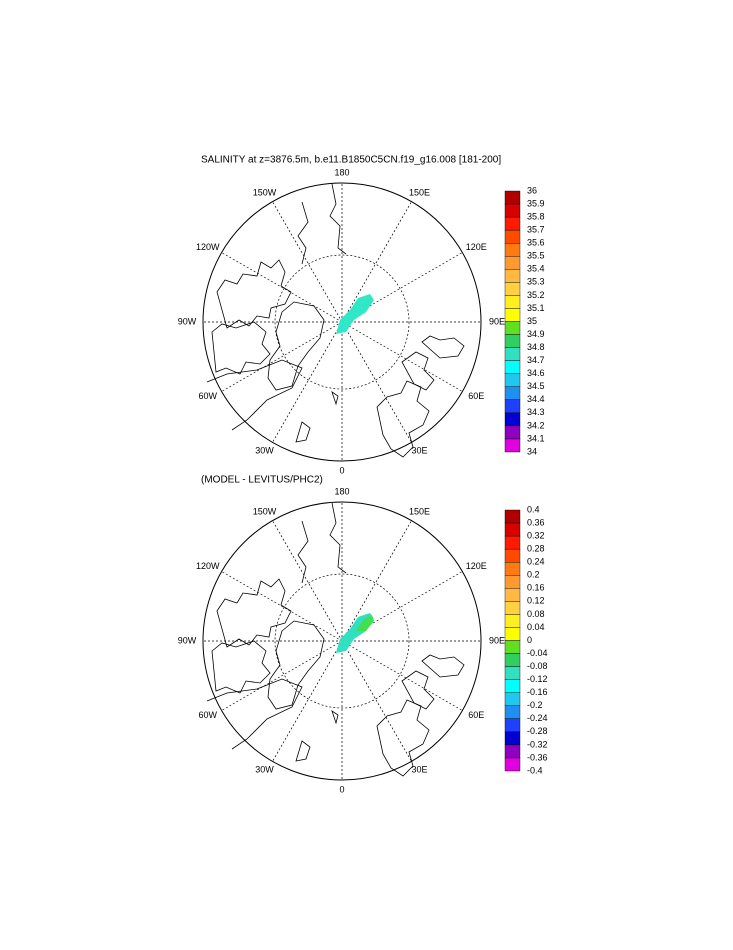 Image resolution: width=733 pixels, height=950 pixels. What do you see at coordinates (341, 789) in the screenshot?
I see `longitude-label: 0` at bounding box center [341, 789].